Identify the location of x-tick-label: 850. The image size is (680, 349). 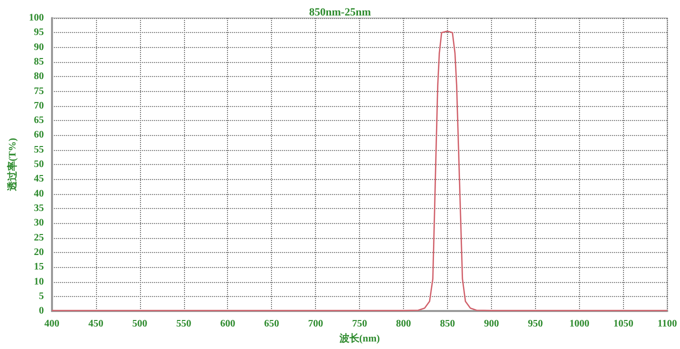
(447, 324).